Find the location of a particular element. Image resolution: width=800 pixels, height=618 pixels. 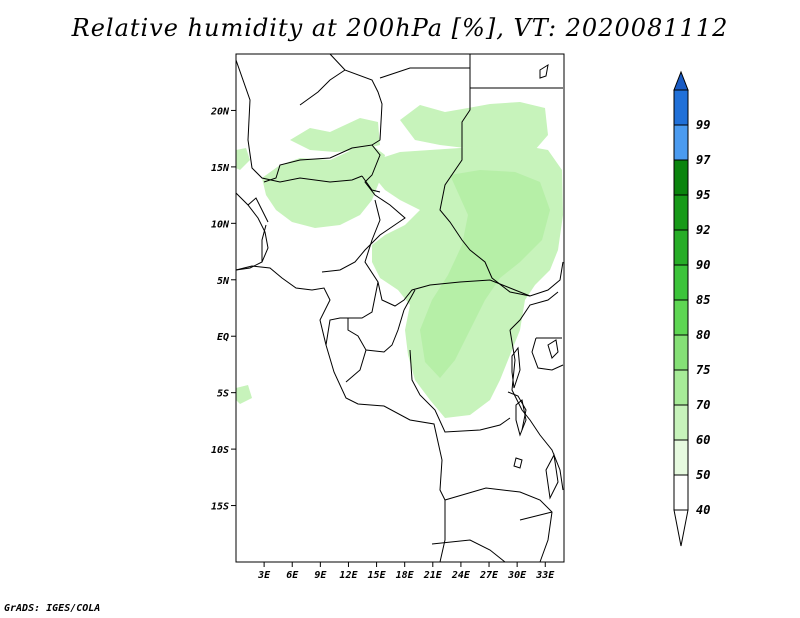

colorbar: 40 50 60 70 75 80 85 90 92 95 97 99 is located at coordinates (692, 308).